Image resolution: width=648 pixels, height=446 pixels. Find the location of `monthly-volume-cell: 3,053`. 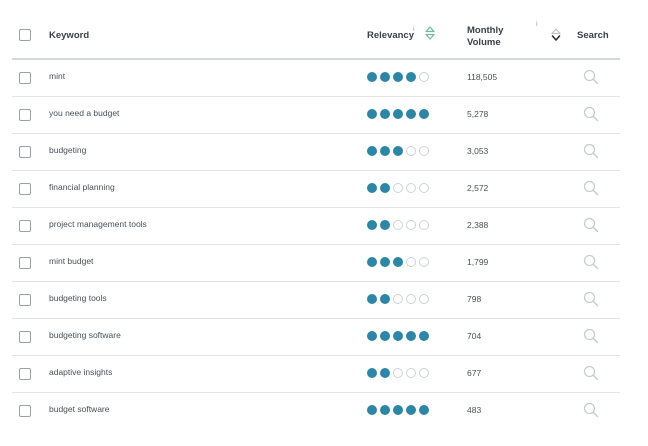

monthly-volume-cell: 3,053 is located at coordinates (478, 151).